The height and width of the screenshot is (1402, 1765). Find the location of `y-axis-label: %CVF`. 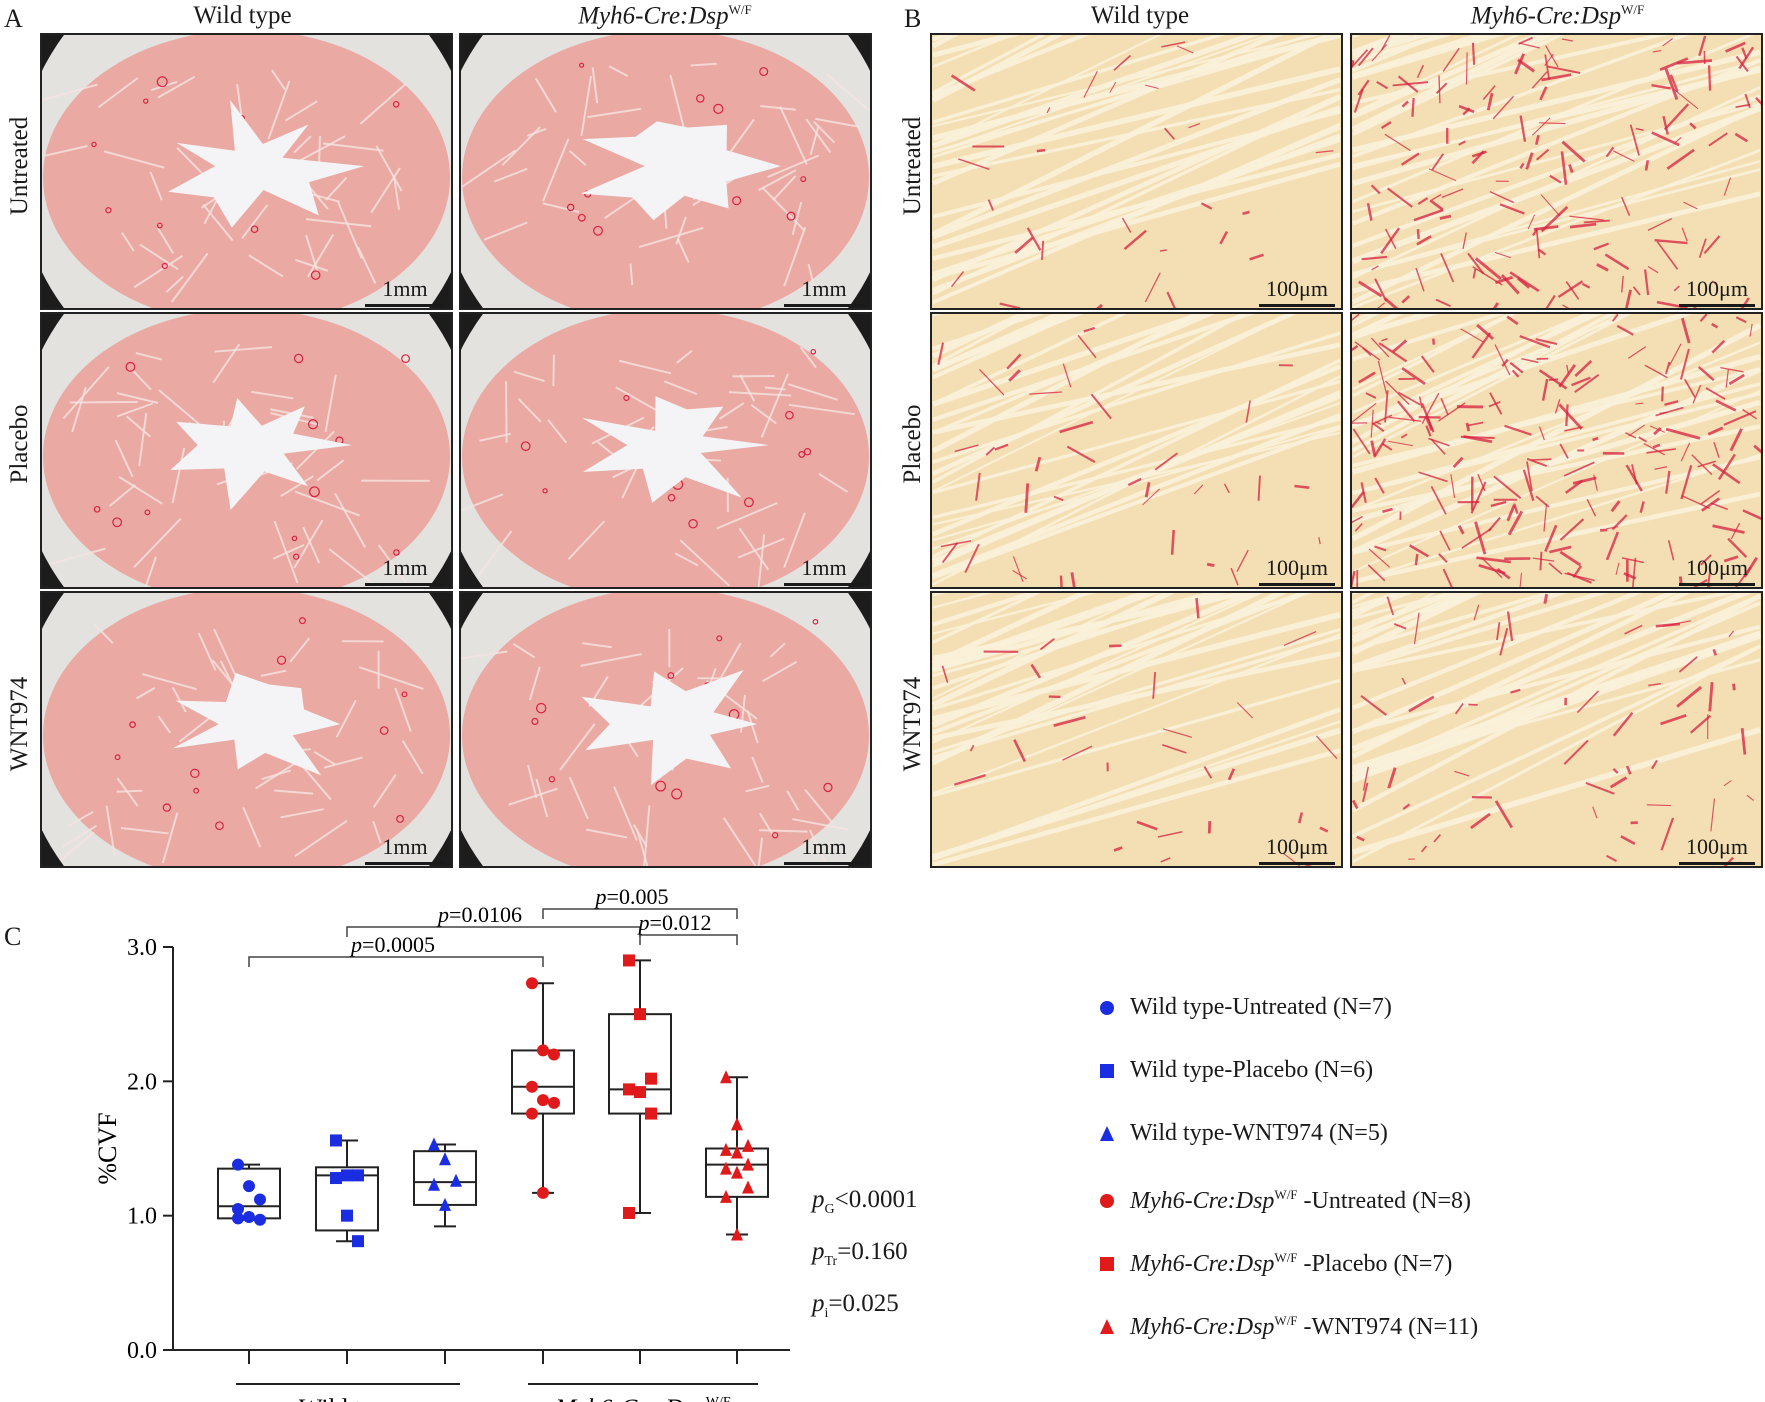

y-axis-label: %CVF is located at coordinates (107, 1148).